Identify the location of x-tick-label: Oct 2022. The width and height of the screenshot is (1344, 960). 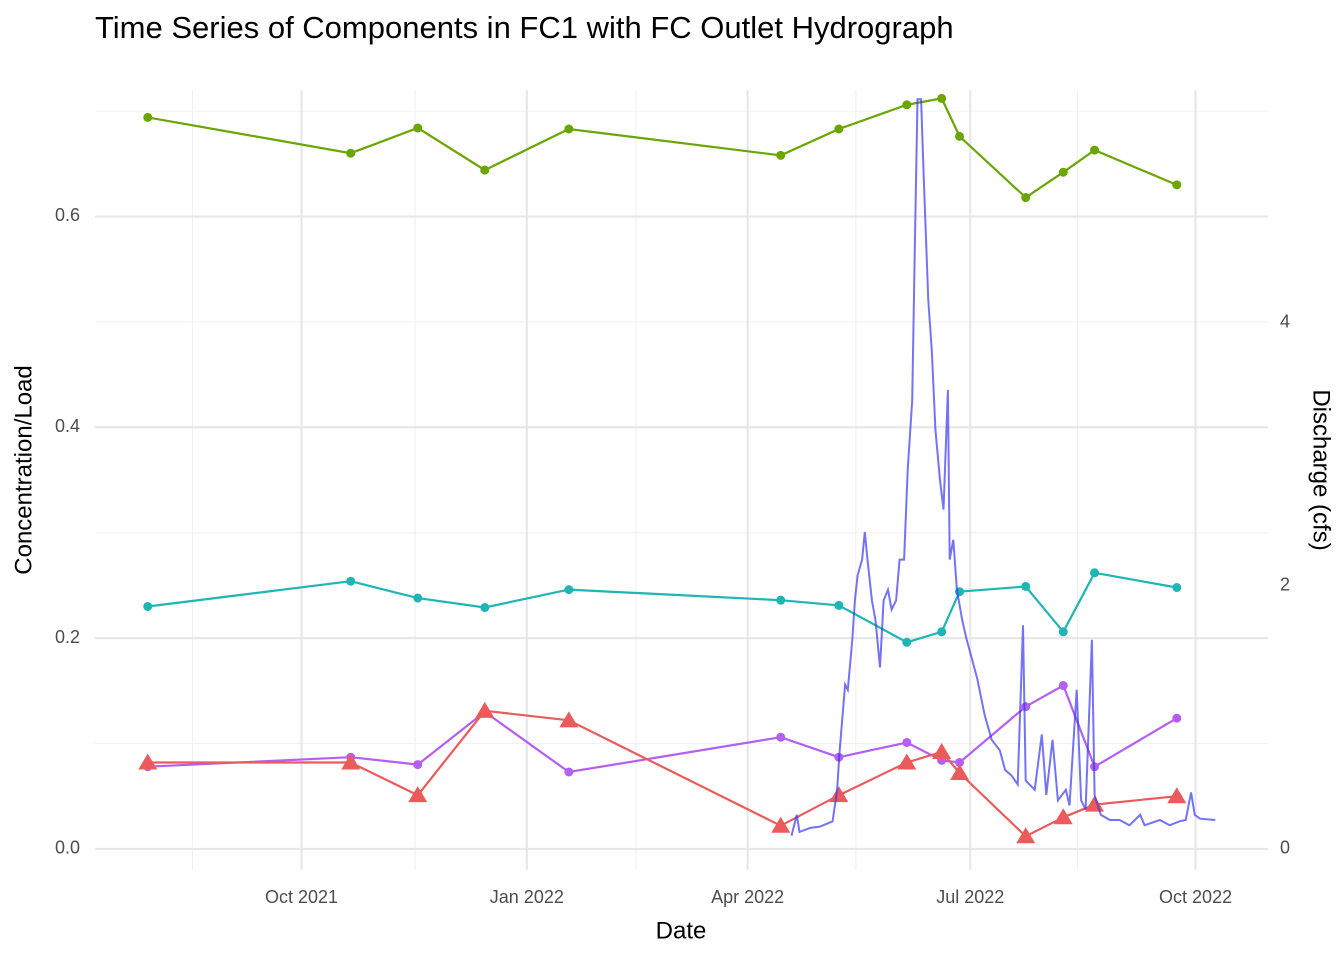
(1195, 897).